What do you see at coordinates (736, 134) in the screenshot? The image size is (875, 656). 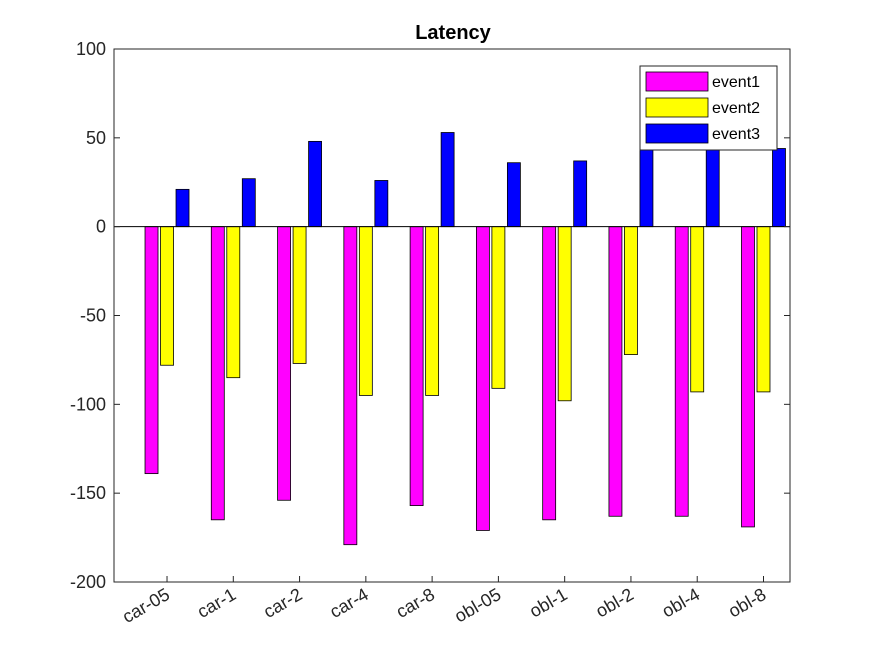 I see `legend-label-event3: event3` at bounding box center [736, 134].